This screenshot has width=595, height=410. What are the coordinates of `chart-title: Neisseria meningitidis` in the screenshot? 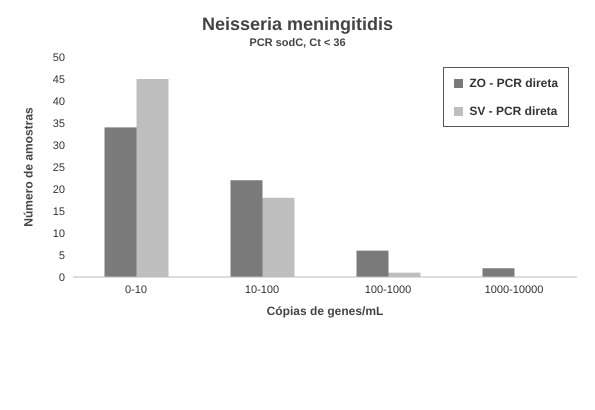 It's located at (297, 24).